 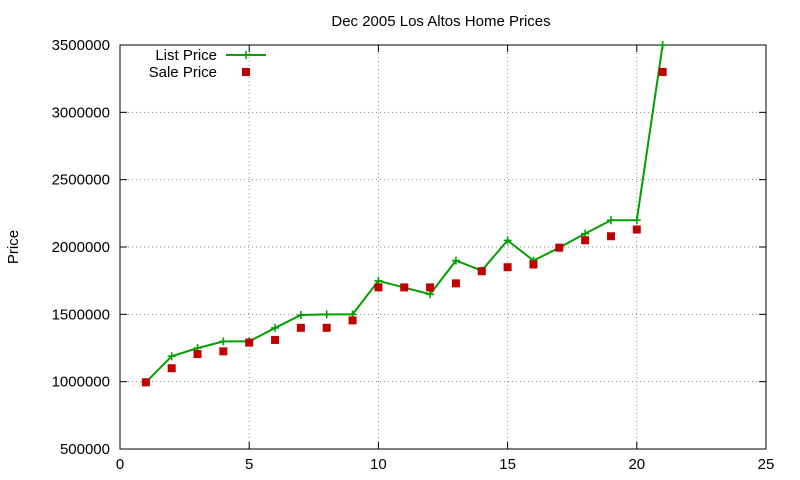 I want to click on legend-list-price-label: List Price, so click(x=186, y=55).